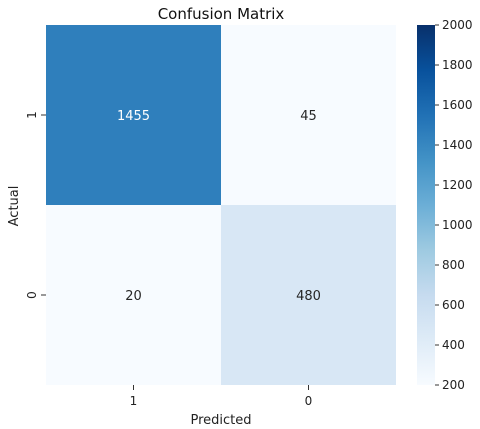 This screenshot has width=480, height=429. I want to click on y-tick-label: 1, so click(32, 115).